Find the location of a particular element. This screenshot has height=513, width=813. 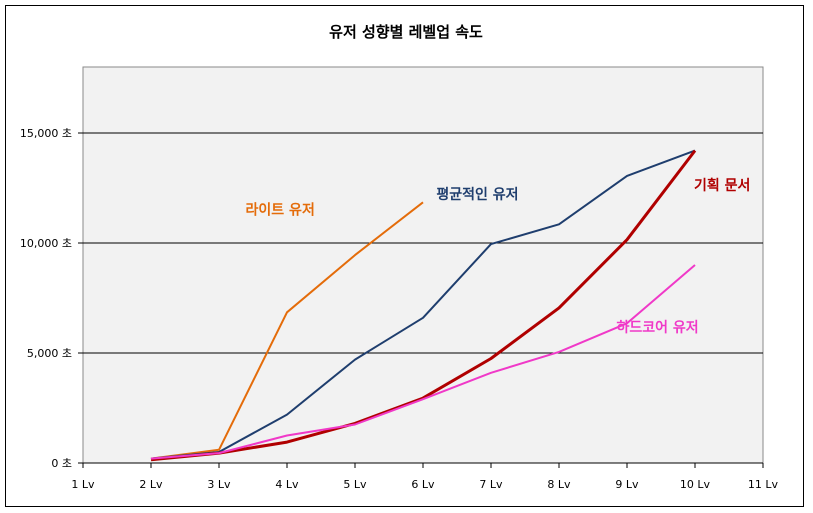

y-tick-label: 15,000 초 is located at coordinates (46, 133).